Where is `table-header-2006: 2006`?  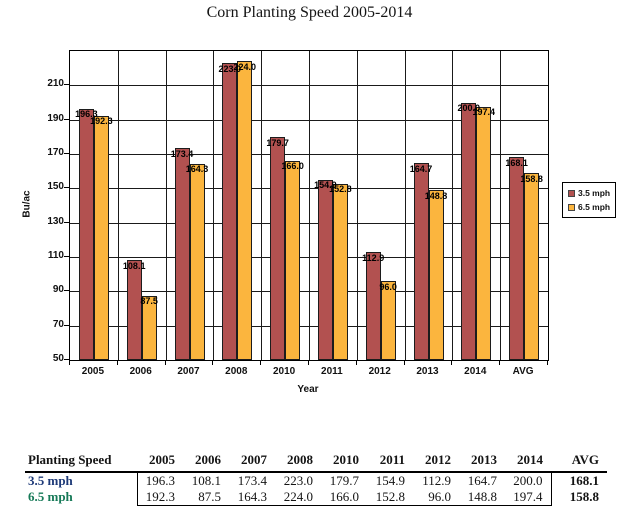 table-header-2006: 2006 is located at coordinates (206, 462).